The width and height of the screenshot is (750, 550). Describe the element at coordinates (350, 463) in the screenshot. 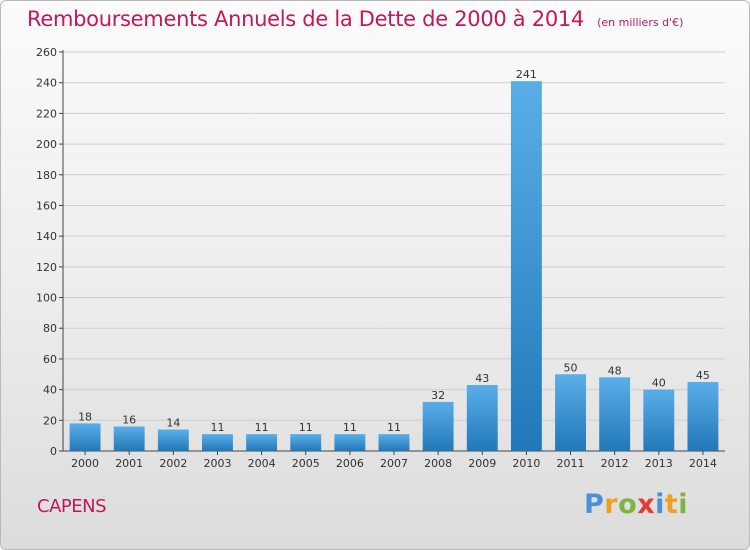

I see `x-tick-label: 2006` at that location.